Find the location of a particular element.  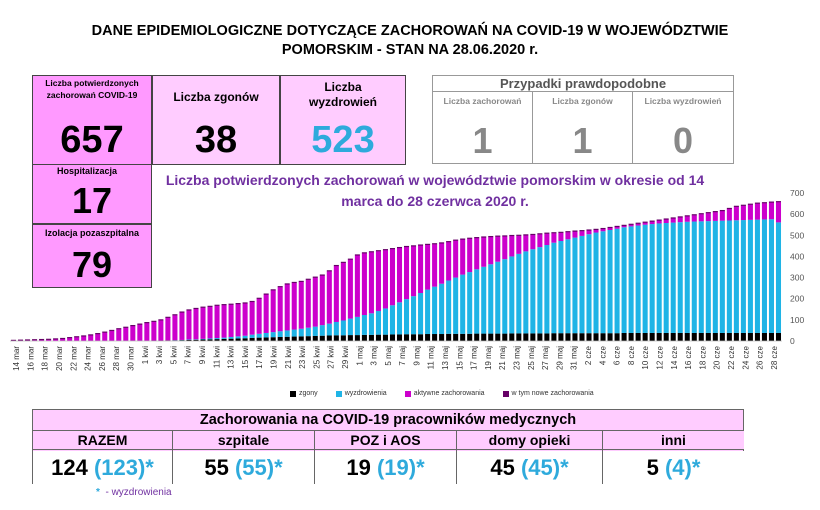

legend-item-new: w tym nowe zachorowania is located at coordinates (548, 393).